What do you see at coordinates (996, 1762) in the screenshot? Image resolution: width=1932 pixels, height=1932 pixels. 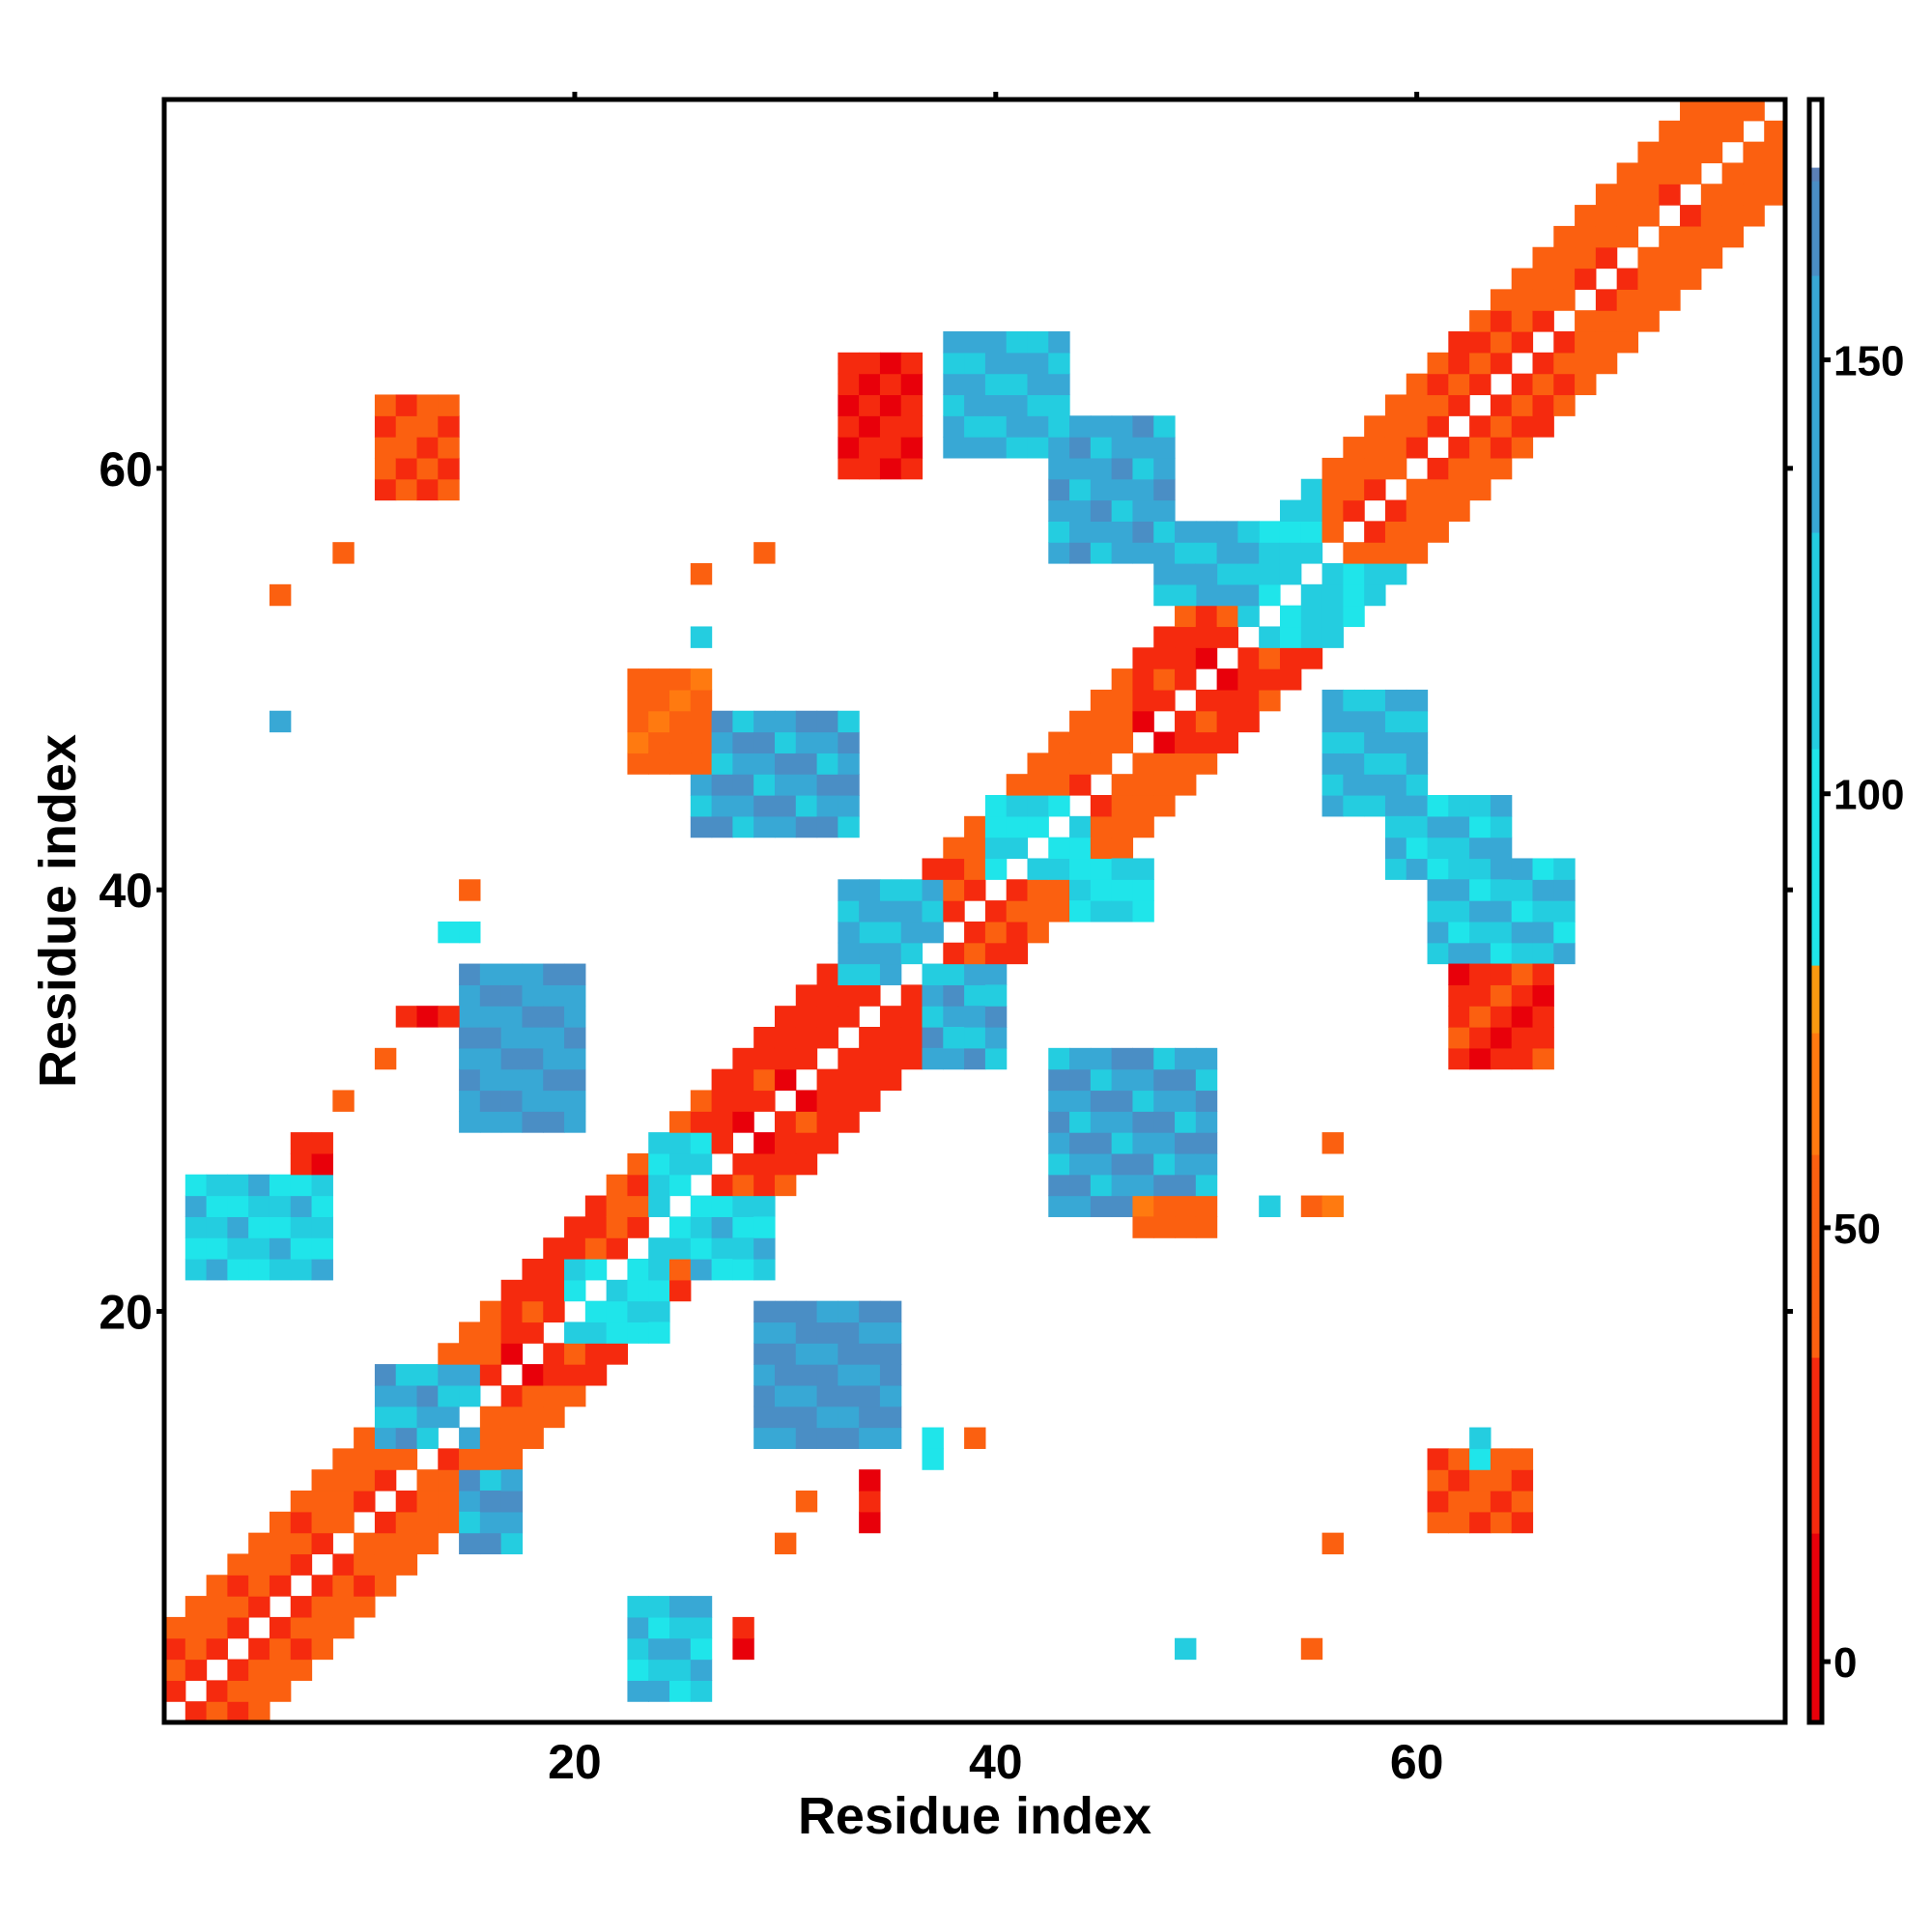 I see `x-tick-label: 40` at bounding box center [996, 1762].